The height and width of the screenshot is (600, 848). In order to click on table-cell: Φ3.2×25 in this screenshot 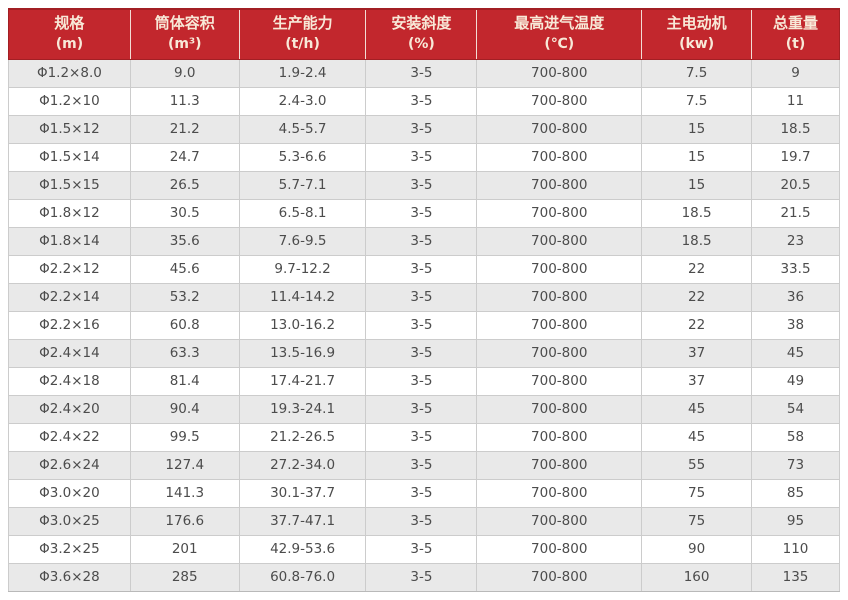, I will do `click(69, 549)`.